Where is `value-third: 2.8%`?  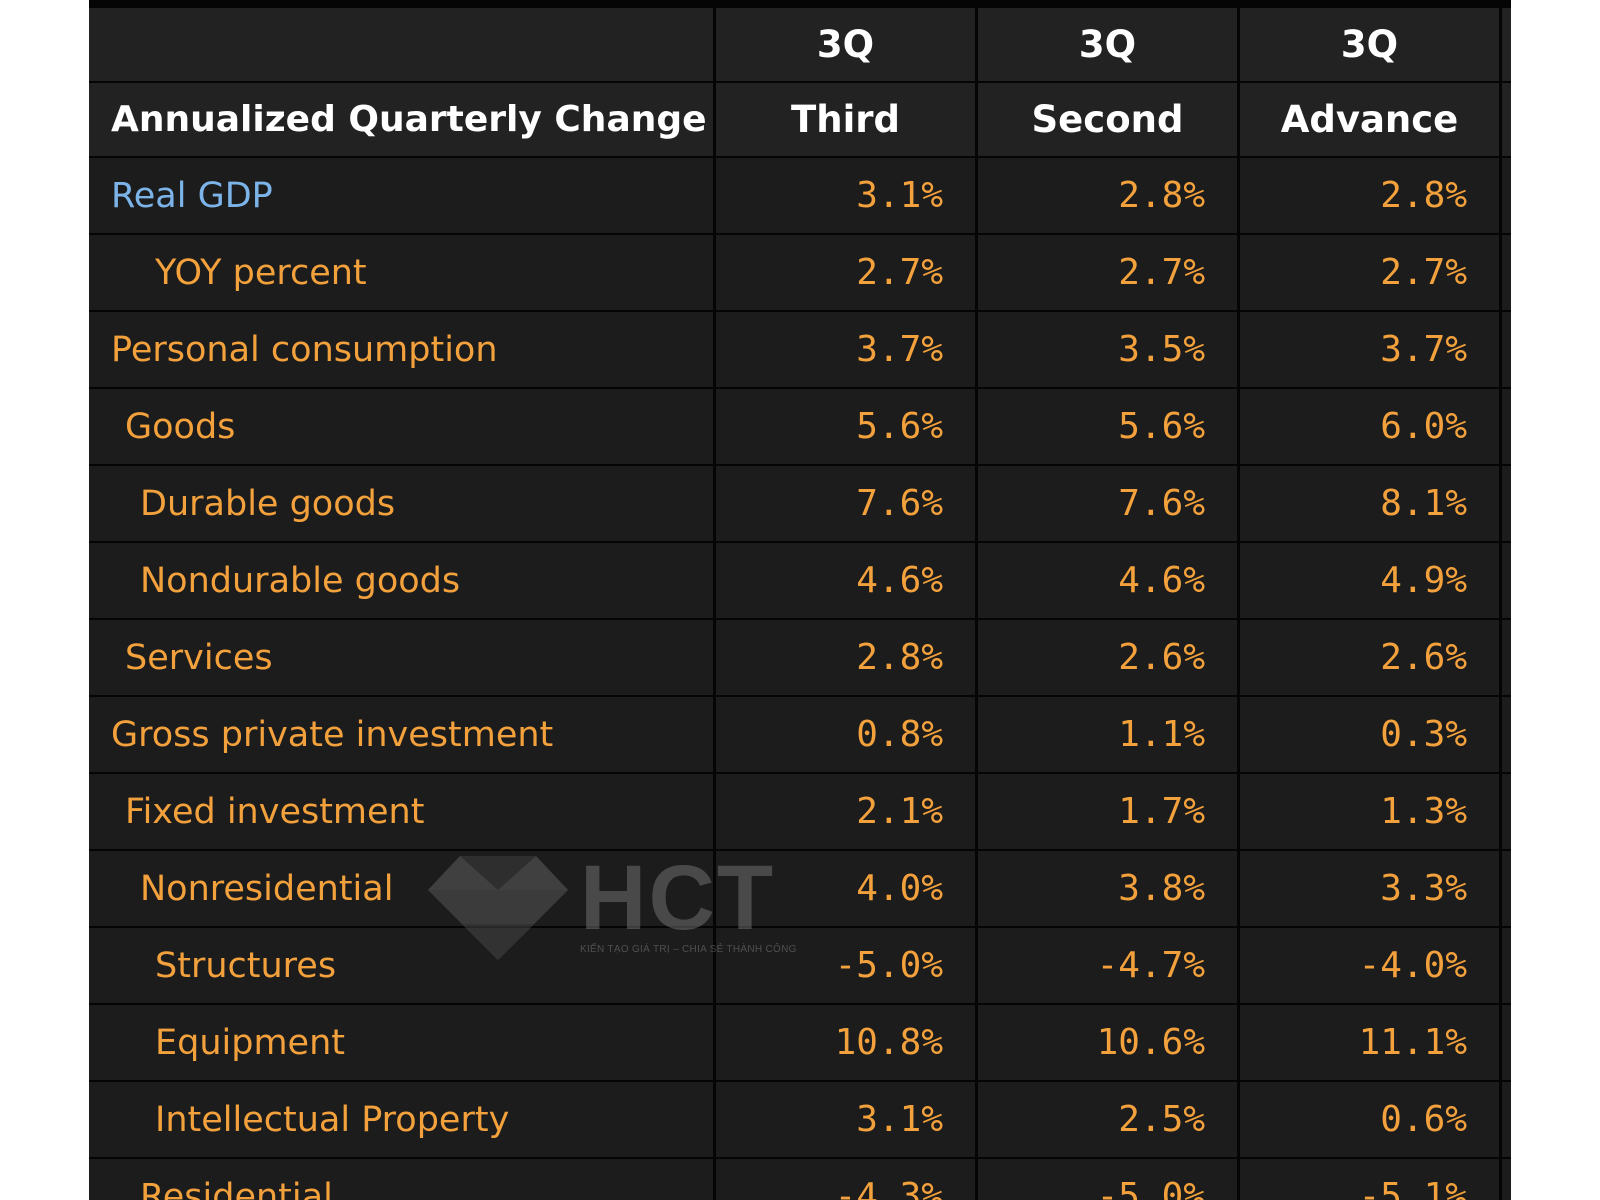
value-third: 2.8% is located at coordinates (847, 657).